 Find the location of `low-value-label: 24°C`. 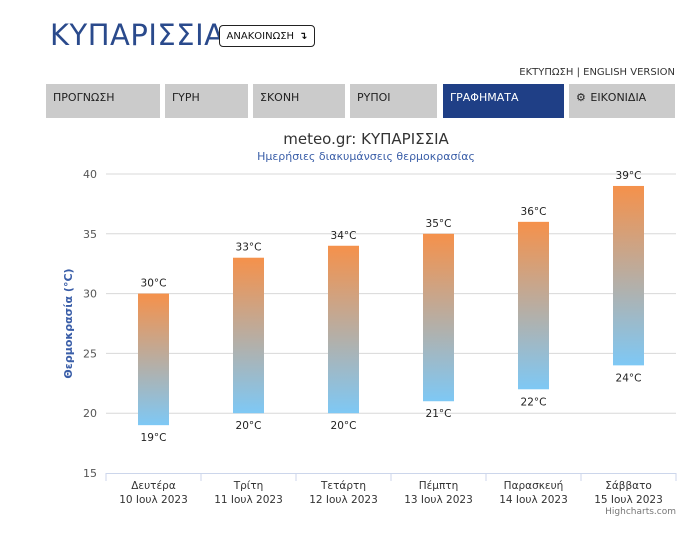

low-value-label: 24°C is located at coordinates (629, 378).